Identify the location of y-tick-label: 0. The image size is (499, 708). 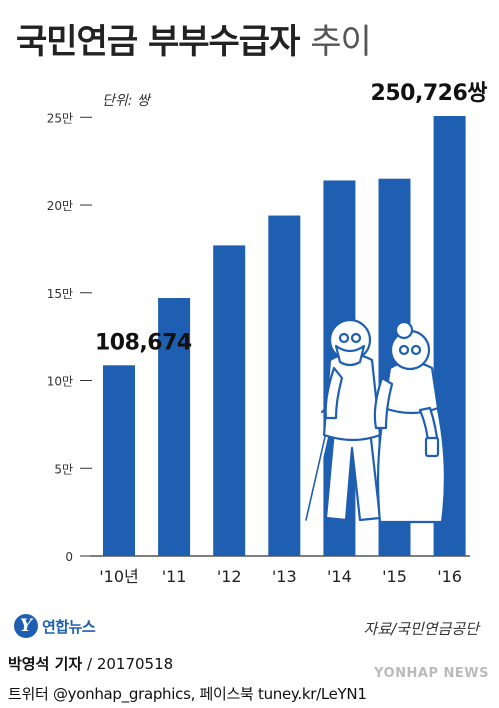
(69, 557).